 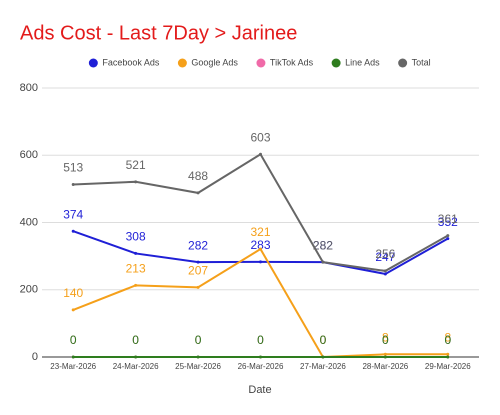 I want to click on data-label: 213, so click(x=136, y=269).